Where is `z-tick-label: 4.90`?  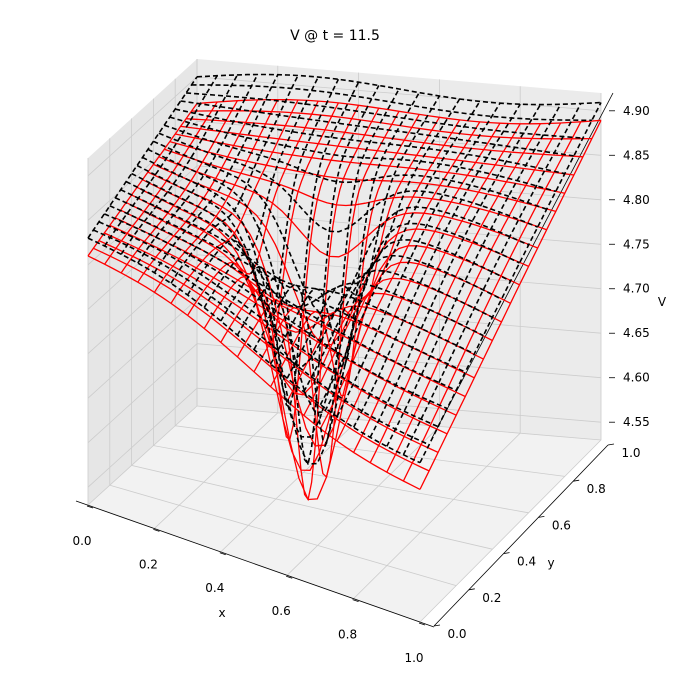 z-tick-label: 4.90 is located at coordinates (636, 111).